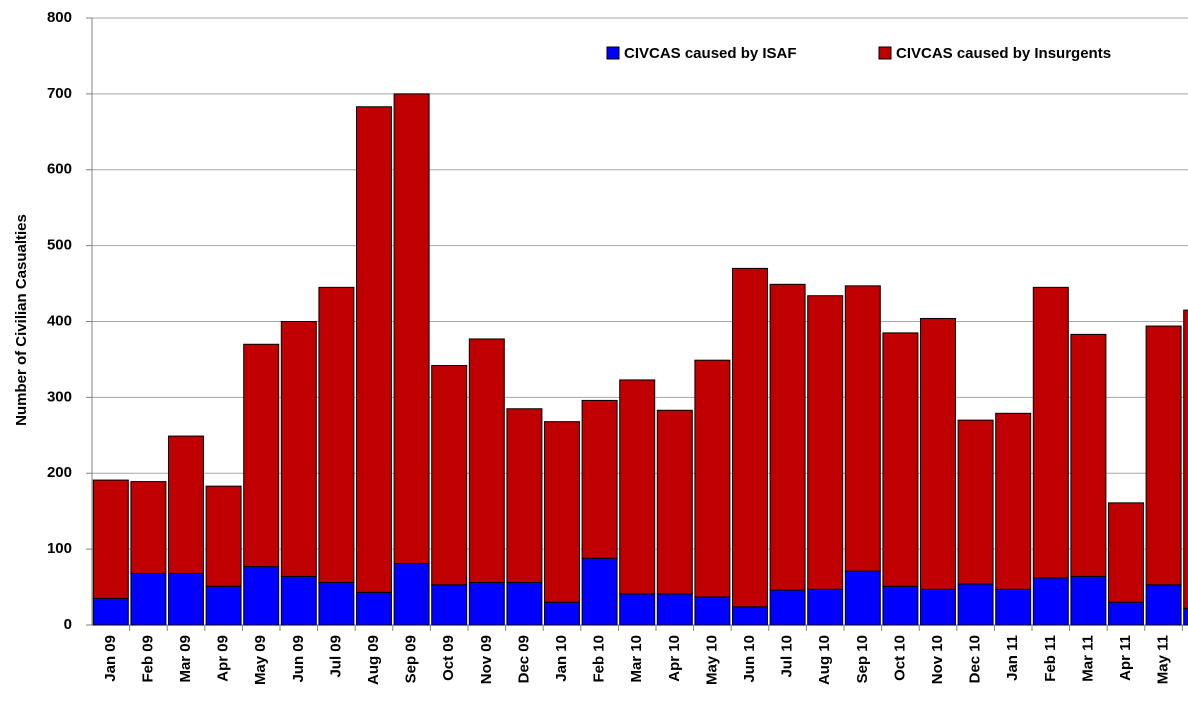 The width and height of the screenshot is (1188, 711). Describe the element at coordinates (749, 659) in the screenshot. I see `x-tick-label: Jun 10` at that location.